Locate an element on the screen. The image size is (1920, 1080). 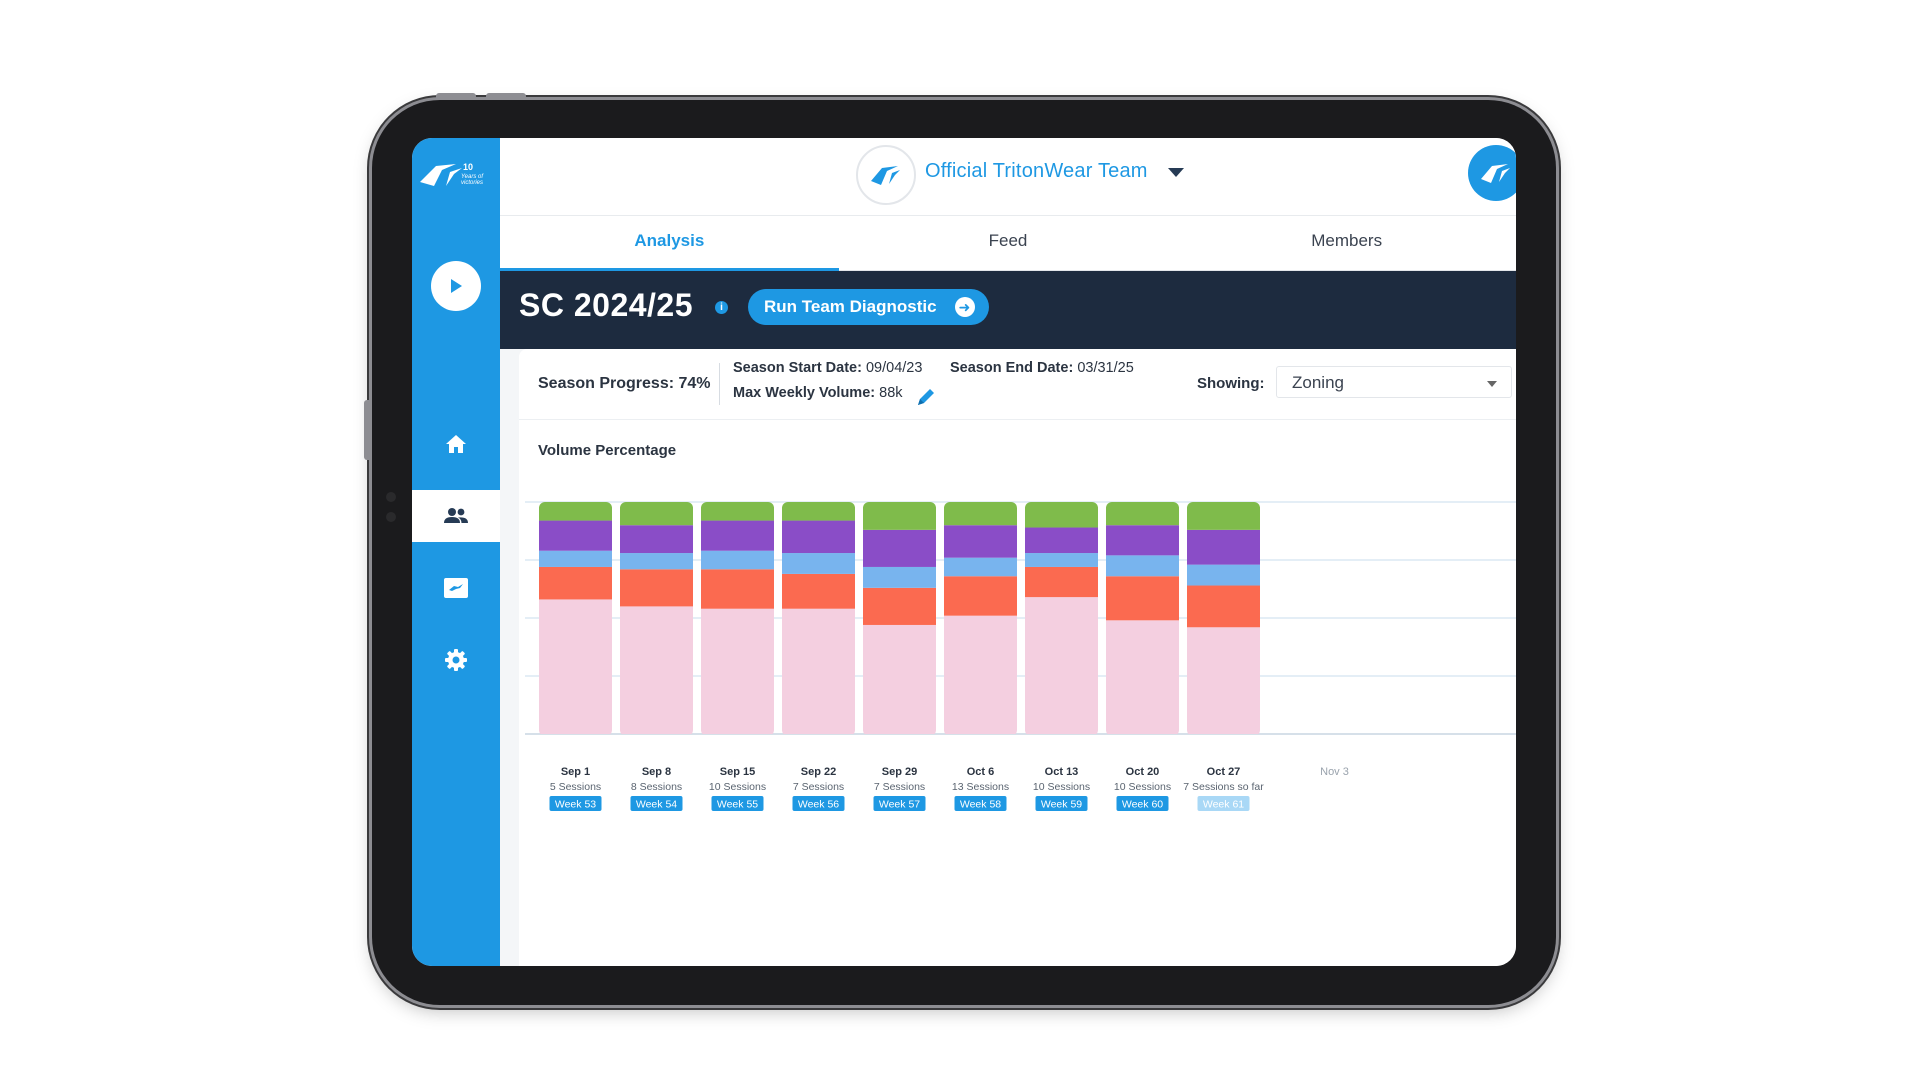
week-date-label: Sep 15 is located at coordinates (737, 772).